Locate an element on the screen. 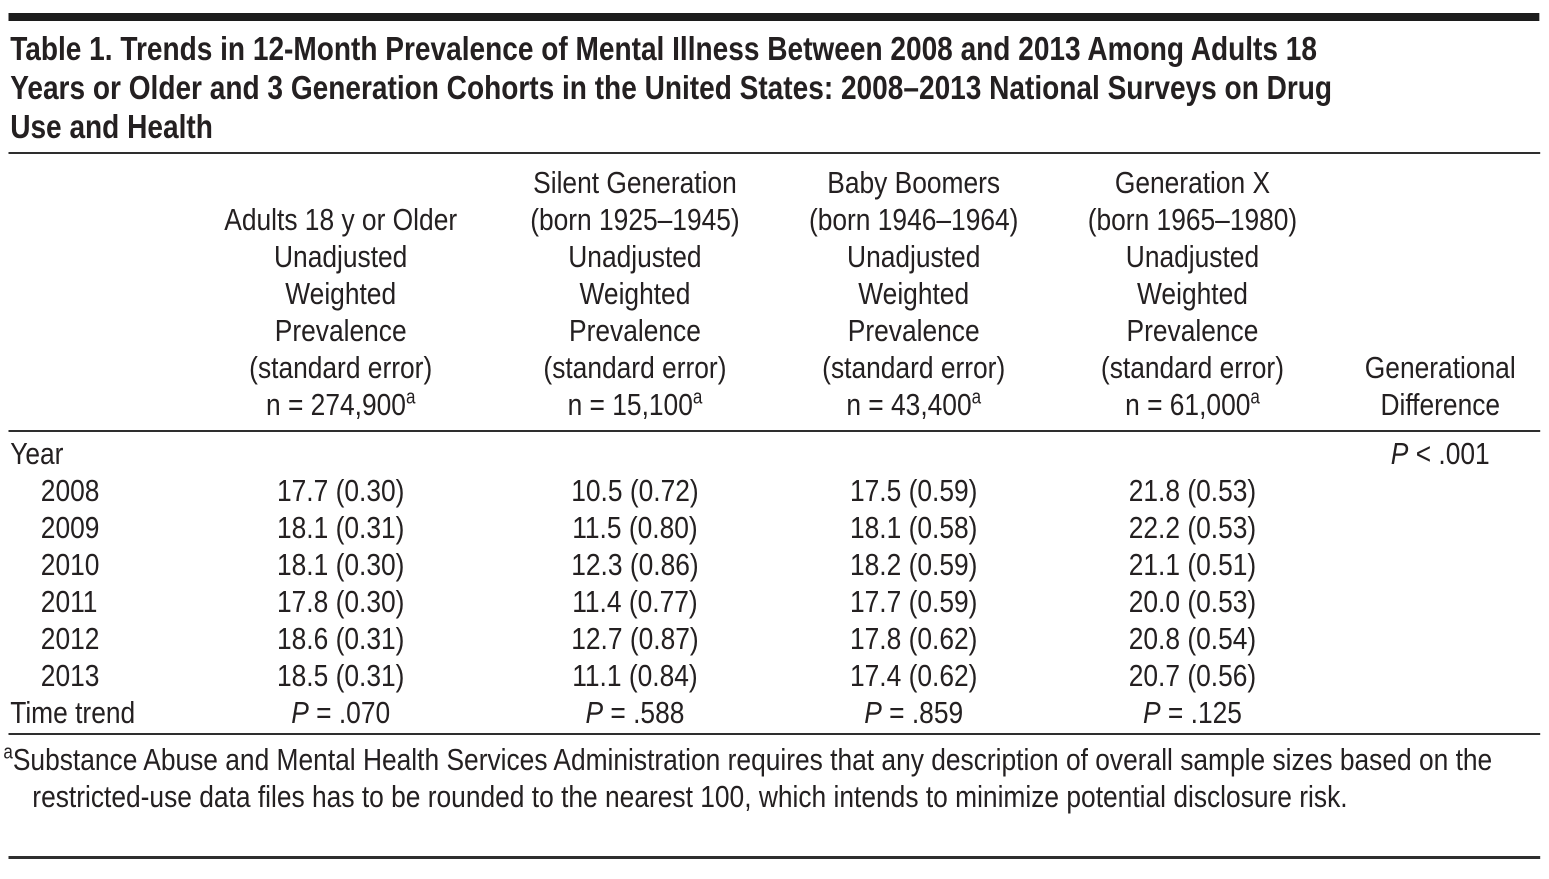 Image resolution: width=1549 pixels, height=879 pixels. prevalence-cell: 17.4 (0.62) is located at coordinates (913, 675).